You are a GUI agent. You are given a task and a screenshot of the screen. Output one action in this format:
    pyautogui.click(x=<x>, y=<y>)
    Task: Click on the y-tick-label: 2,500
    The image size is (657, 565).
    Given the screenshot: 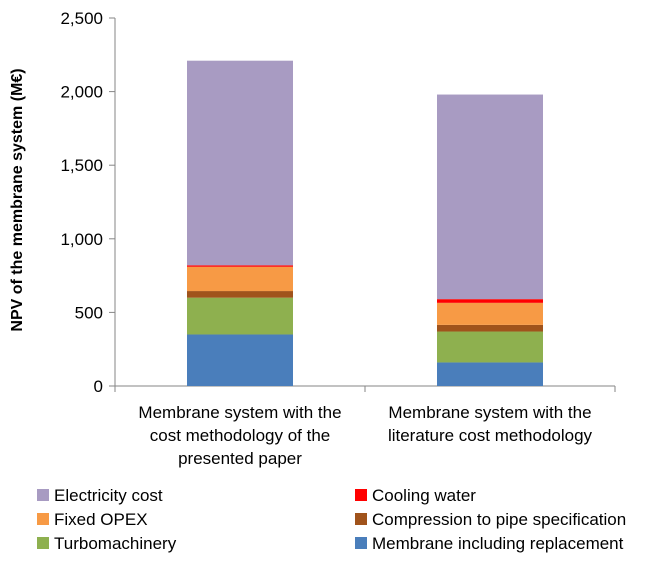 What is the action you would take?
    pyautogui.click(x=81, y=18)
    